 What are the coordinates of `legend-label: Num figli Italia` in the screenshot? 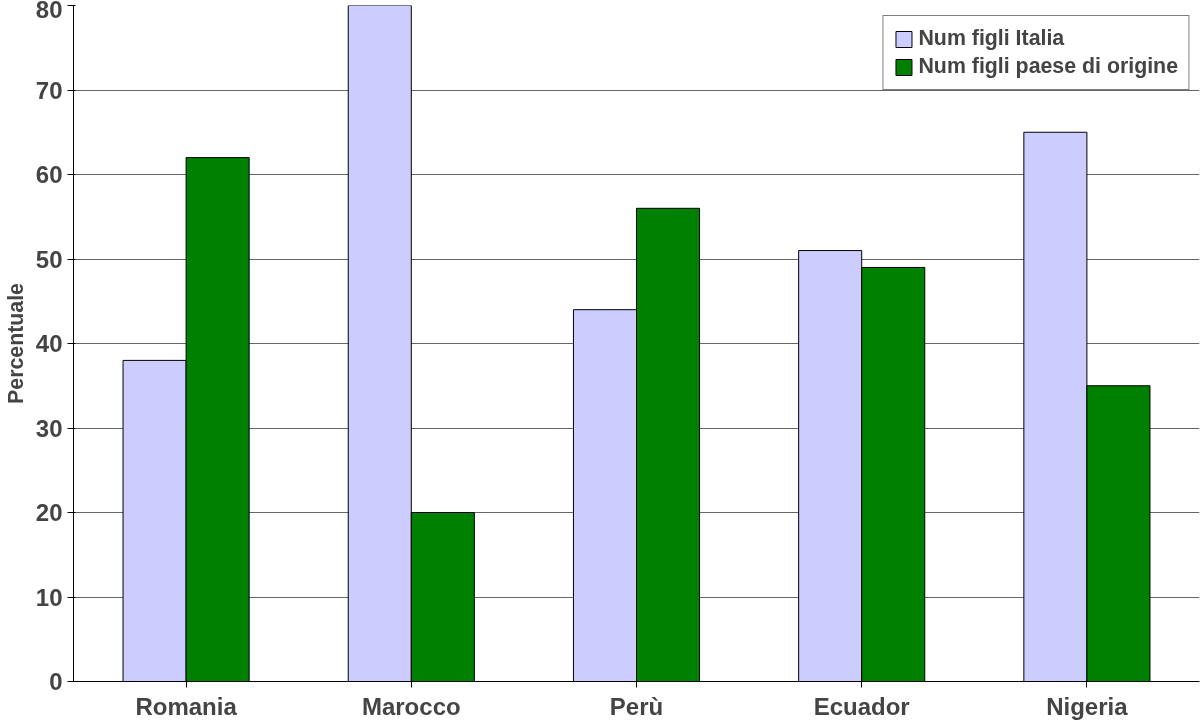 It's located at (991, 38).